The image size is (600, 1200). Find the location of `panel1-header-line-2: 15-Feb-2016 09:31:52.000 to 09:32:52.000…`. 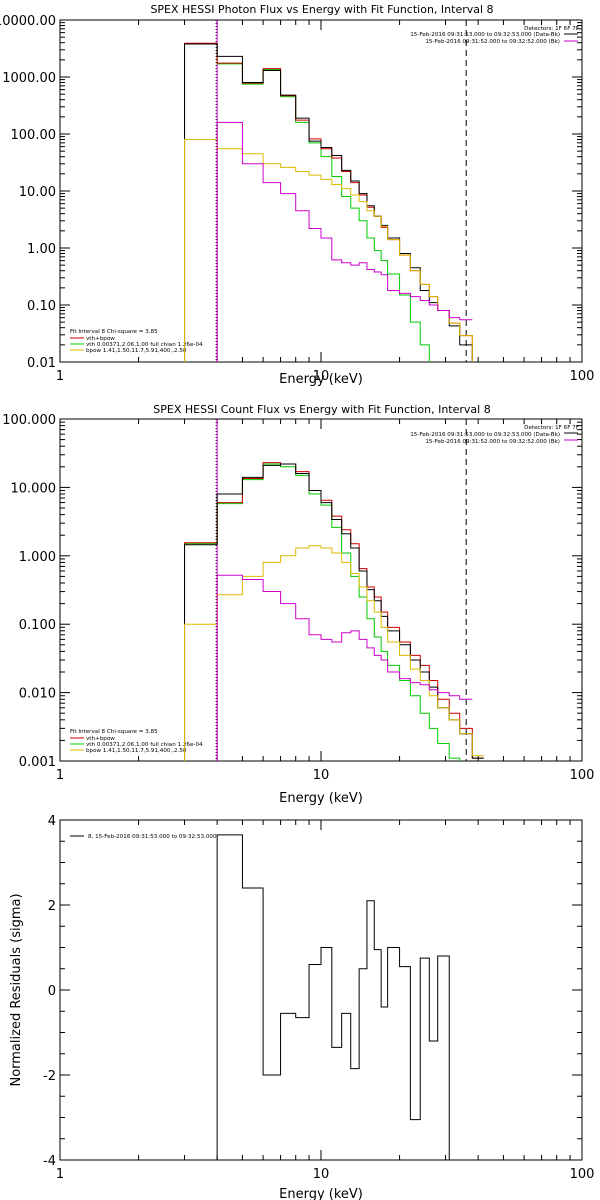

panel1-header-line-2: 15-Feb-2016 09:31:52.000 to 09:32:52.000… is located at coordinates (492, 42).